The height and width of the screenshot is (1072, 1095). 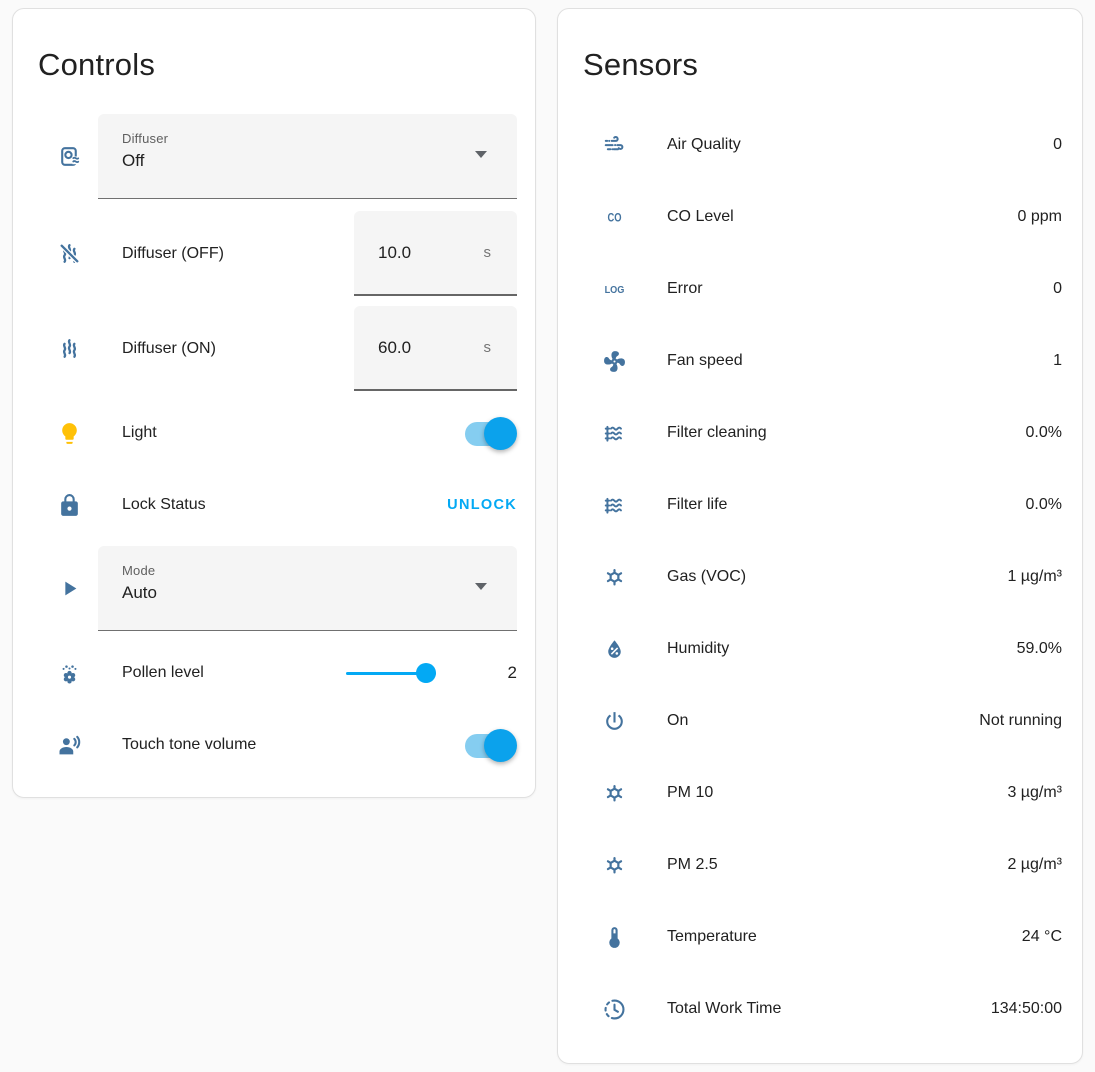 What do you see at coordinates (69, 588) in the screenshot?
I see `play-icon` at bounding box center [69, 588].